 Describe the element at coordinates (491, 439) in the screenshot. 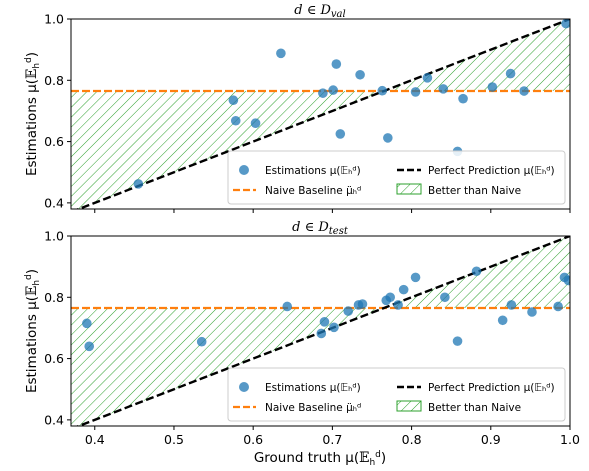

I see `x-tick-label: 0.9` at that location.